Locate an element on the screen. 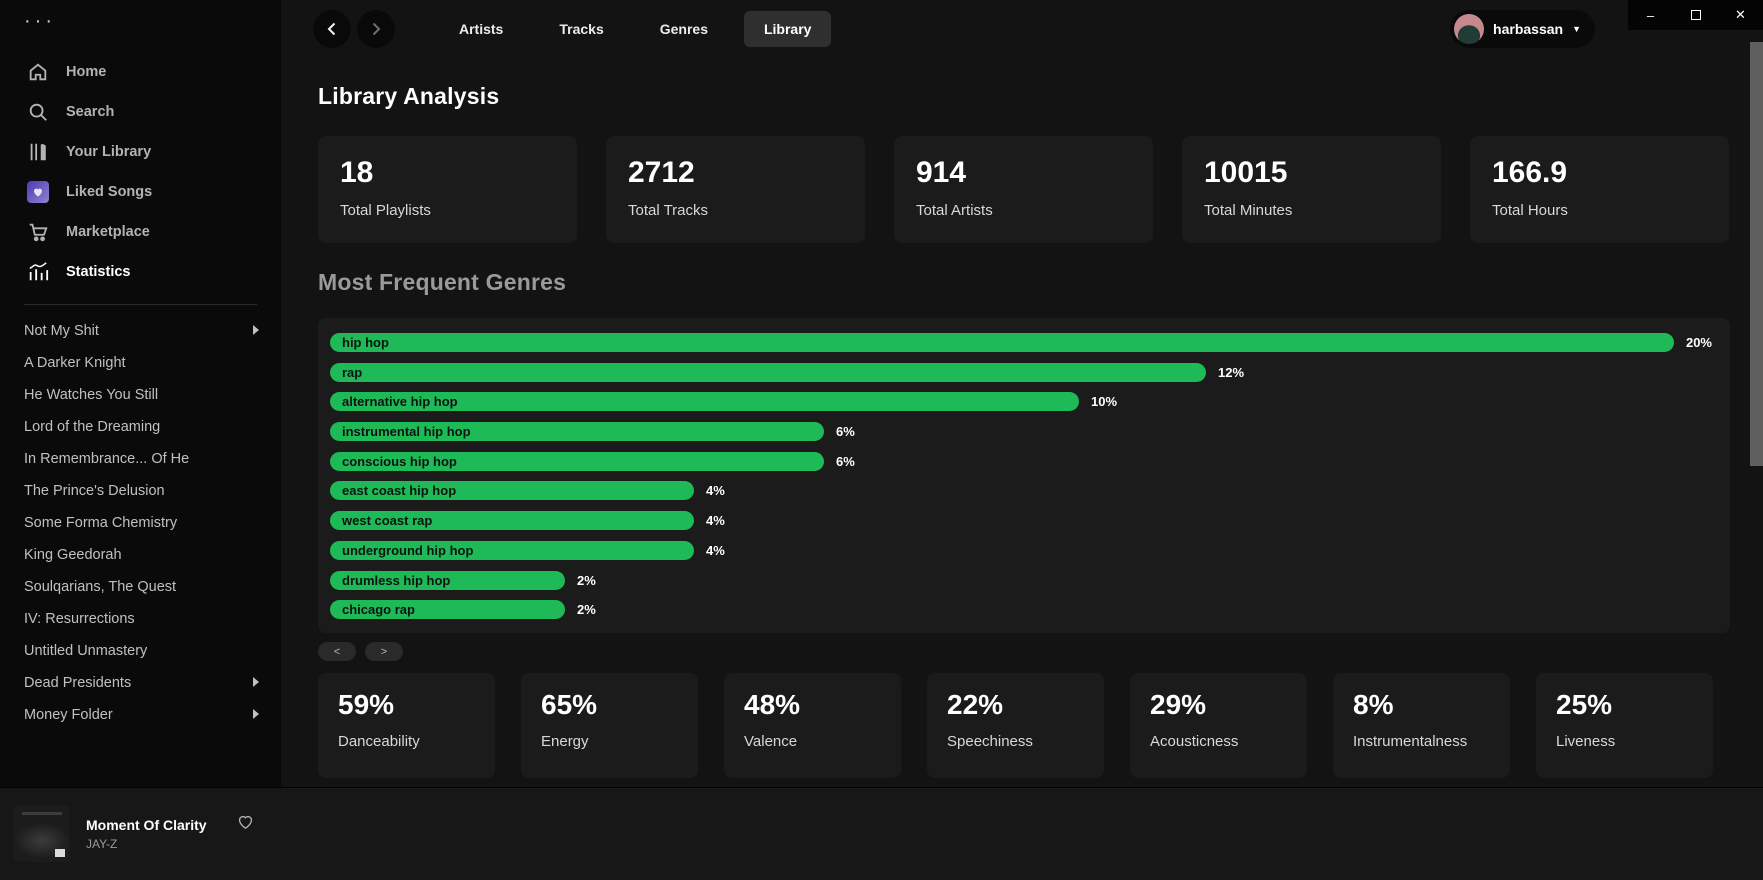 Image resolution: width=1763 pixels, height=880 pixels. playlist-item: In Remembrance... Of He is located at coordinates (107, 459).